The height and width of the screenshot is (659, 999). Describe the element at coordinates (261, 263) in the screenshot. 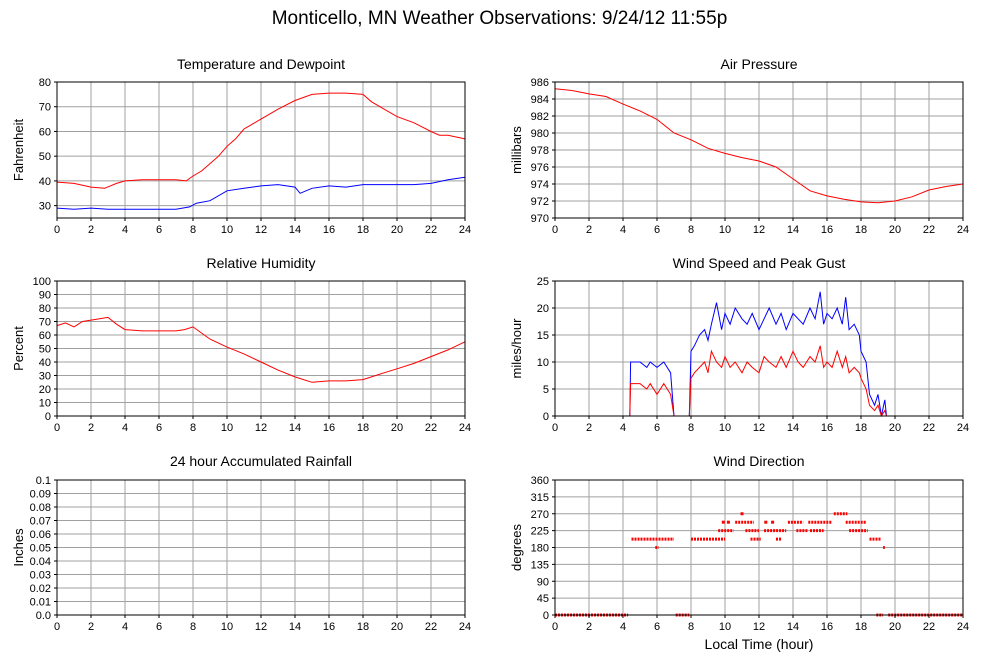

I see `rh-title: Relative Humidity` at that location.